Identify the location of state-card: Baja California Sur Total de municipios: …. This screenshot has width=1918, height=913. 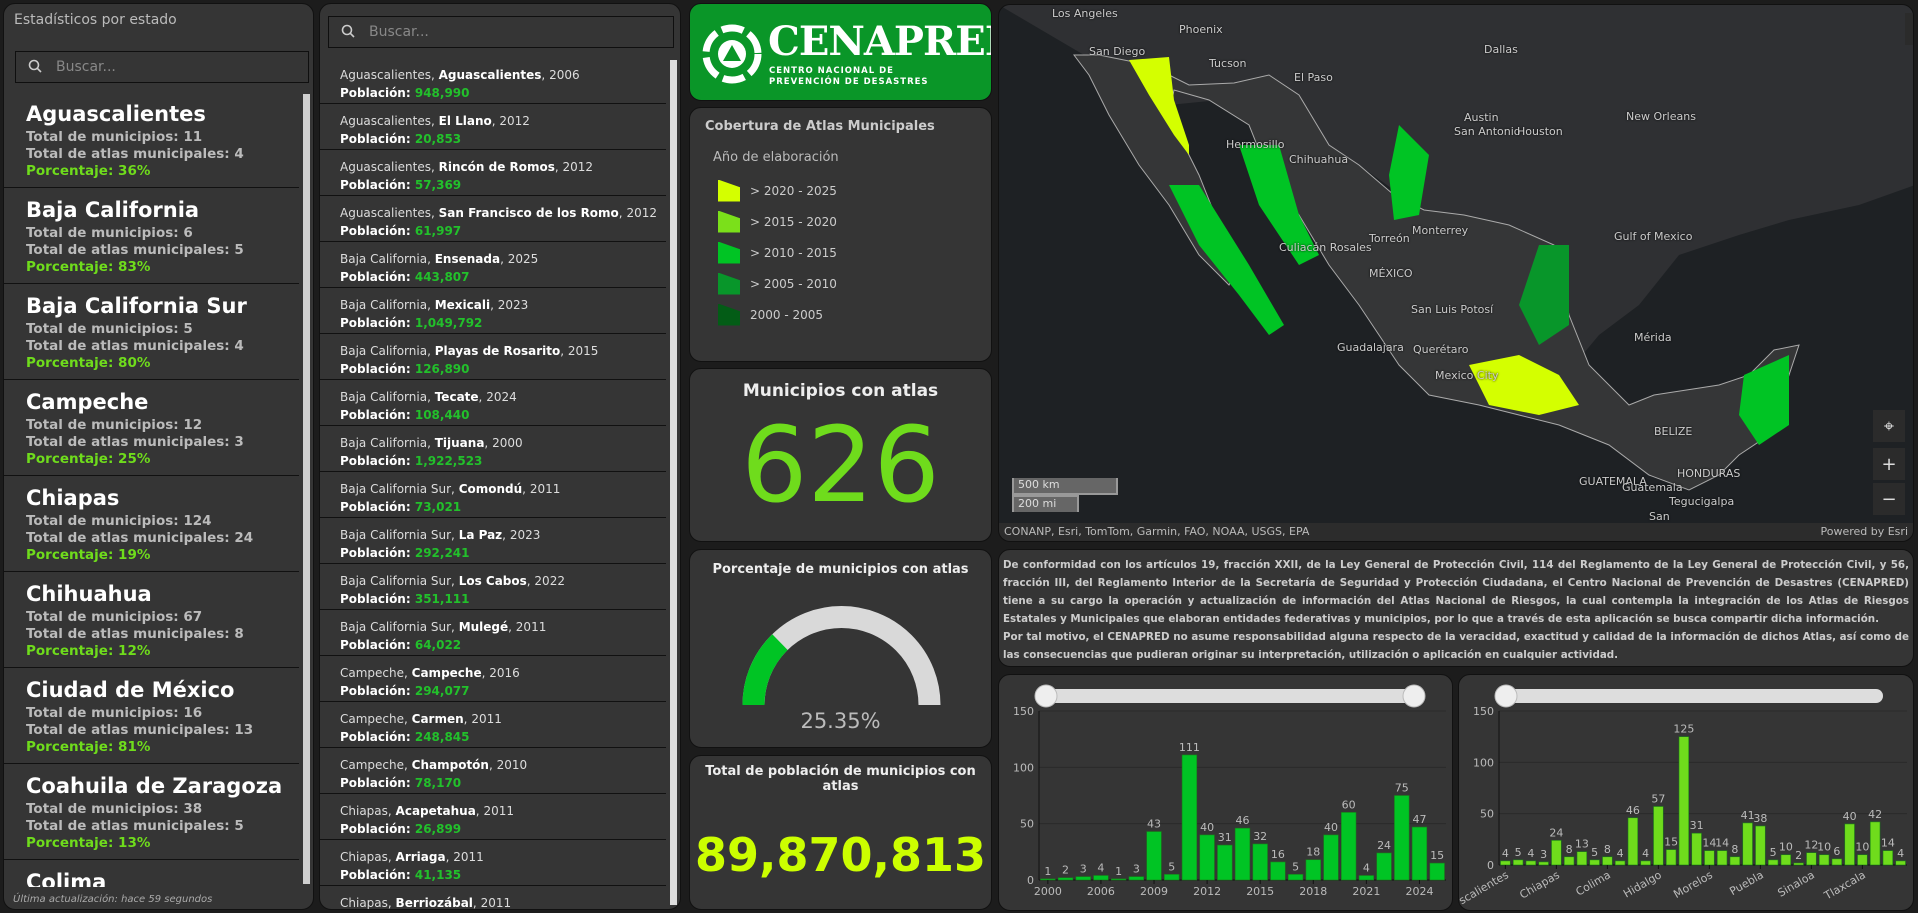
(151, 332).